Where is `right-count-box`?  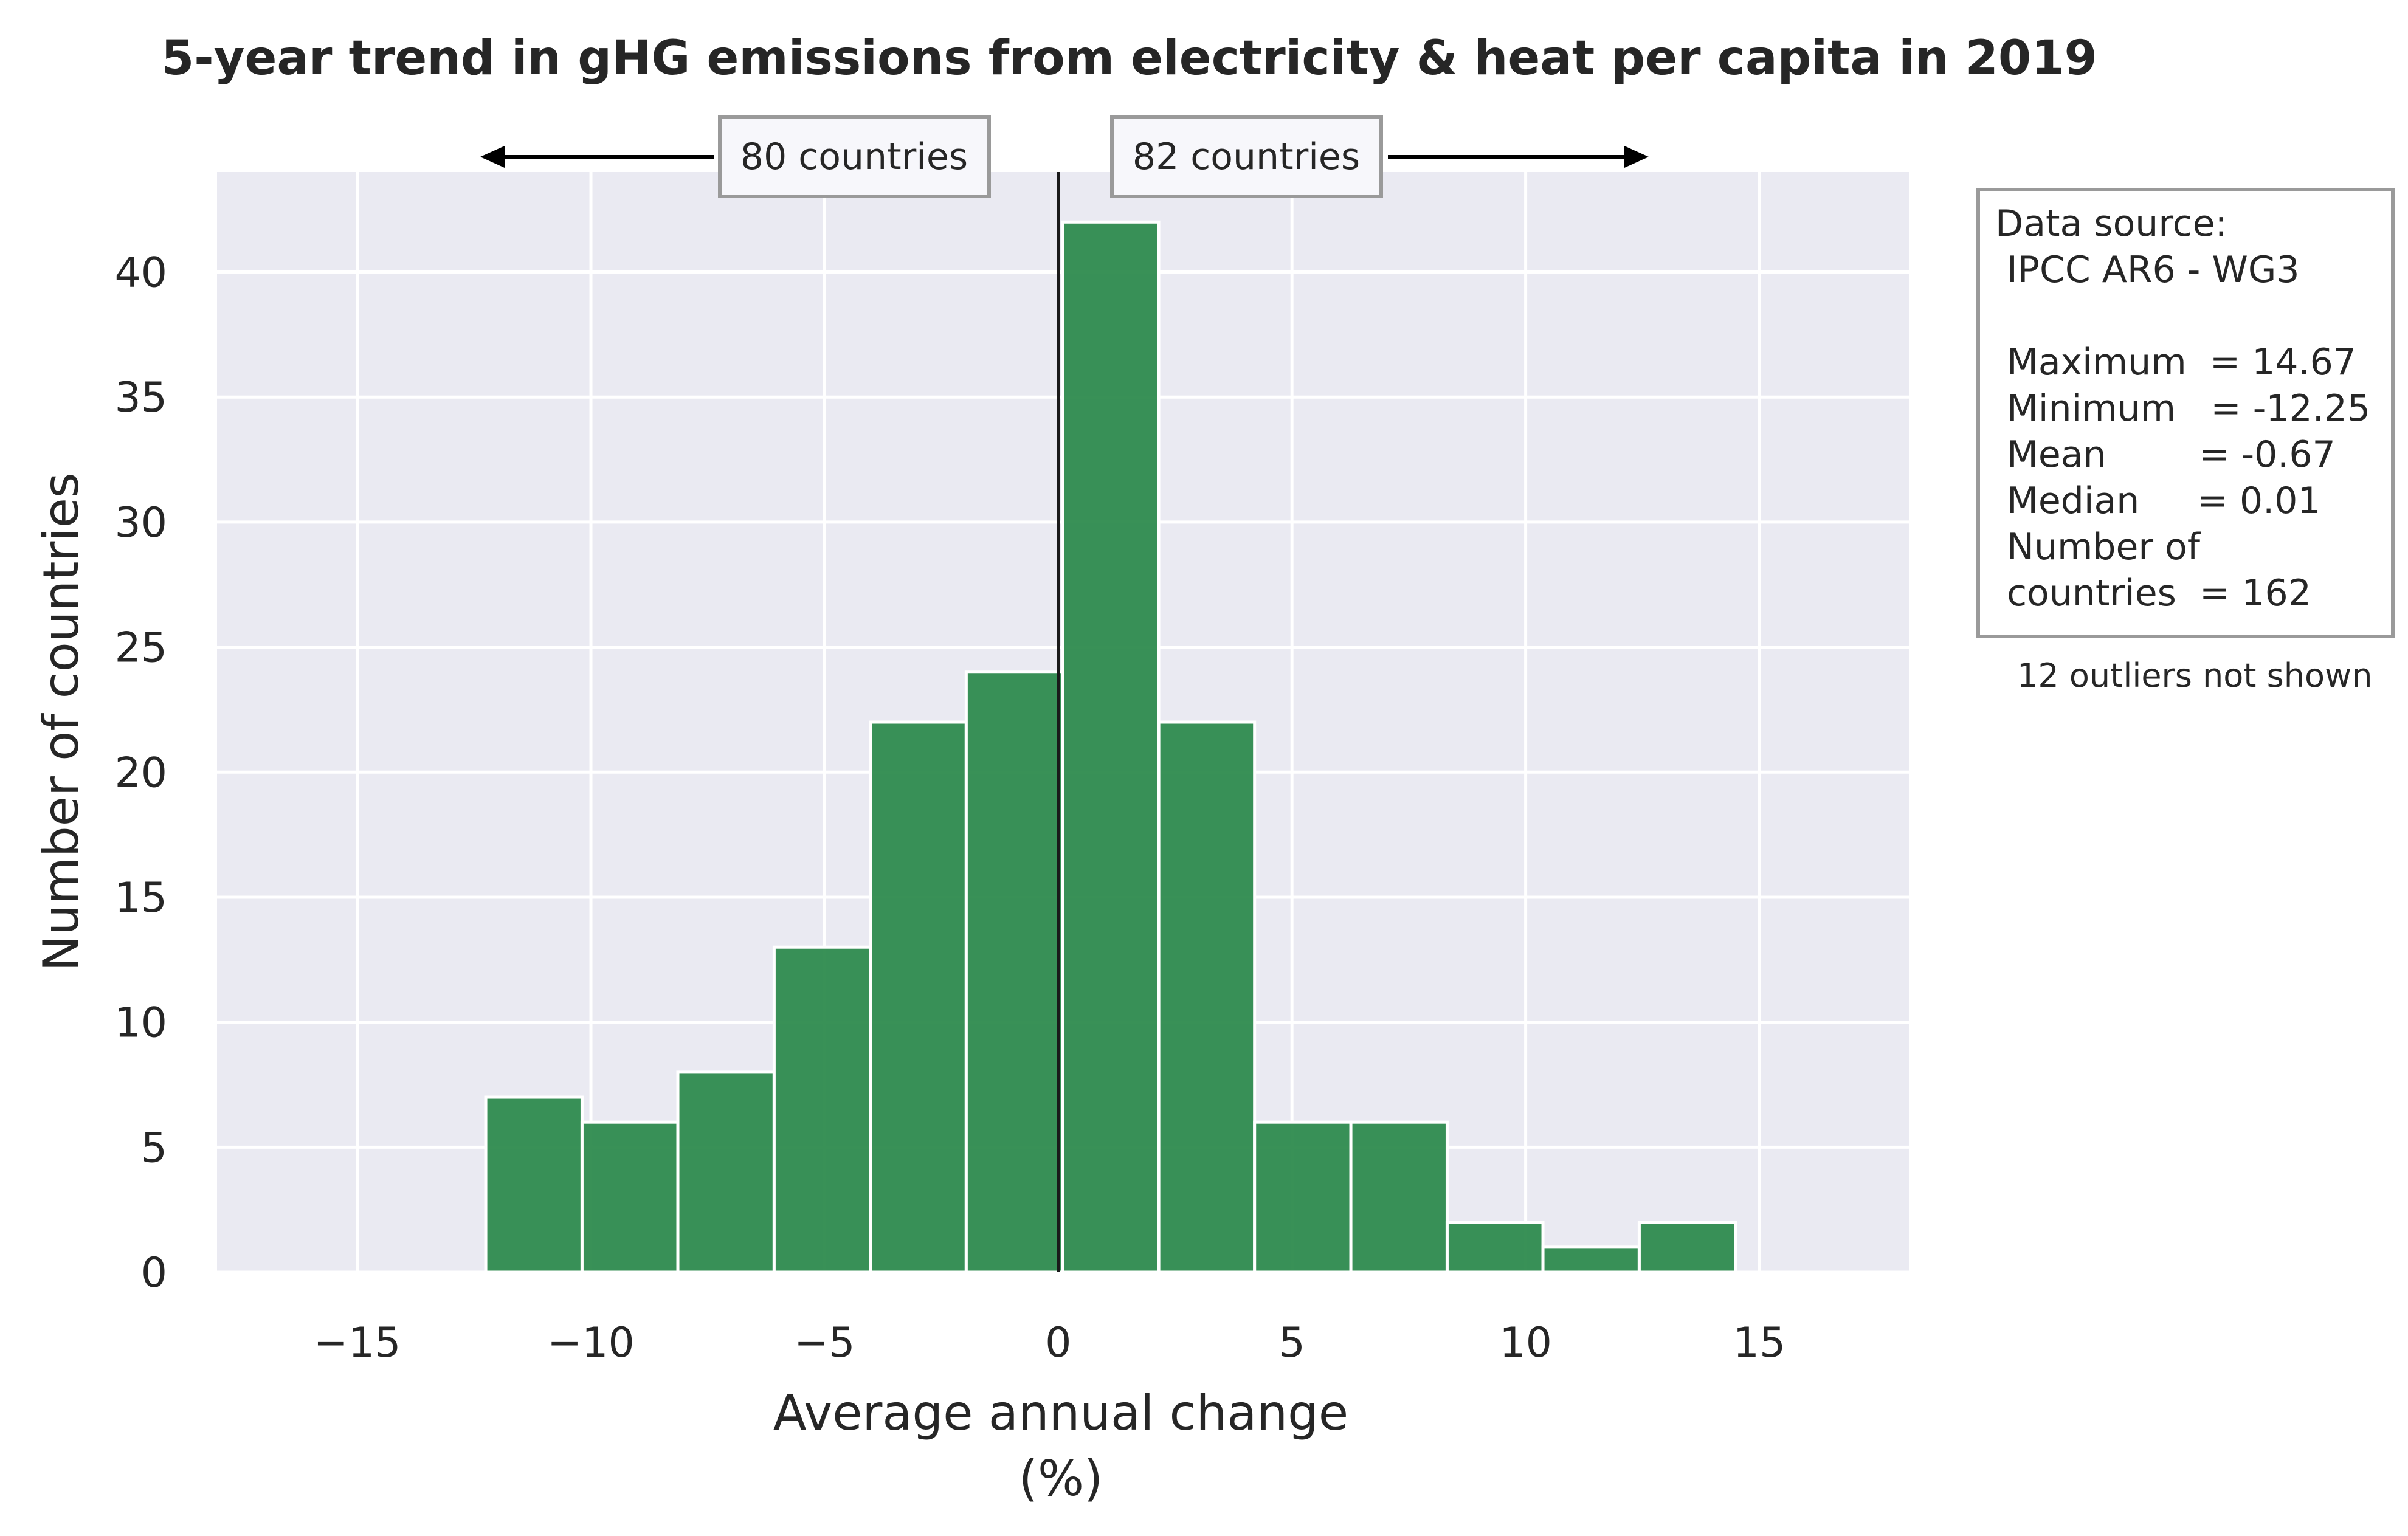
right-count-box is located at coordinates (1246, 157).